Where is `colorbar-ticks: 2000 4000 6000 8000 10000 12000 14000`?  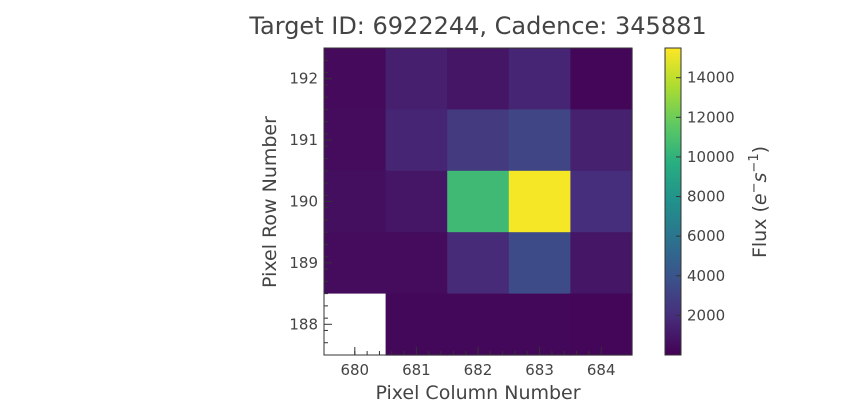
colorbar-ticks: 2000 4000 6000 8000 10000 12000 14000 is located at coordinates (705, 196).